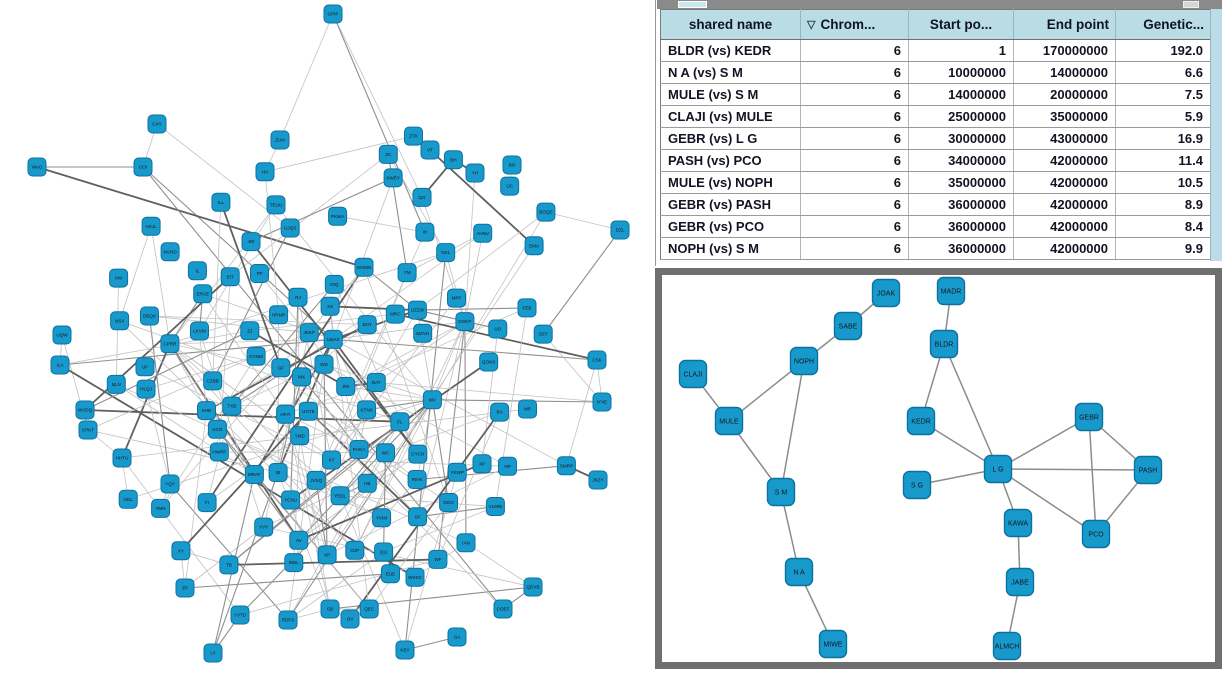 This screenshot has width=1222, height=674. I want to click on network-node: AHNV, so click(483, 233).